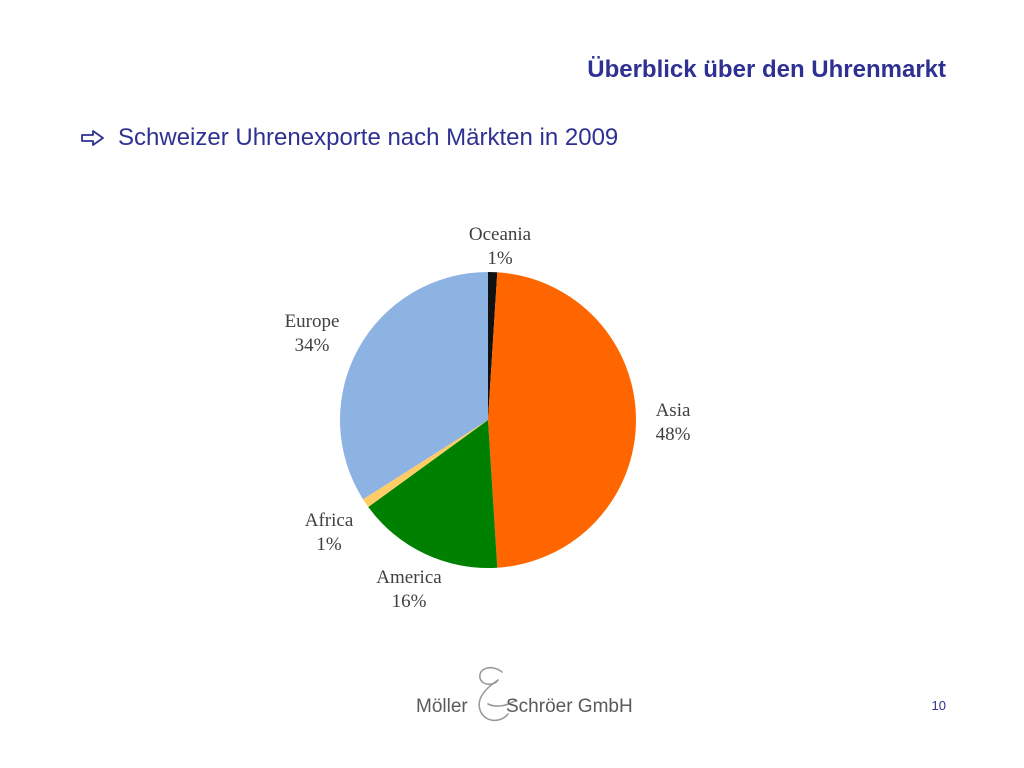  I want to click on slice-value-europe: 34%, so click(312, 345).